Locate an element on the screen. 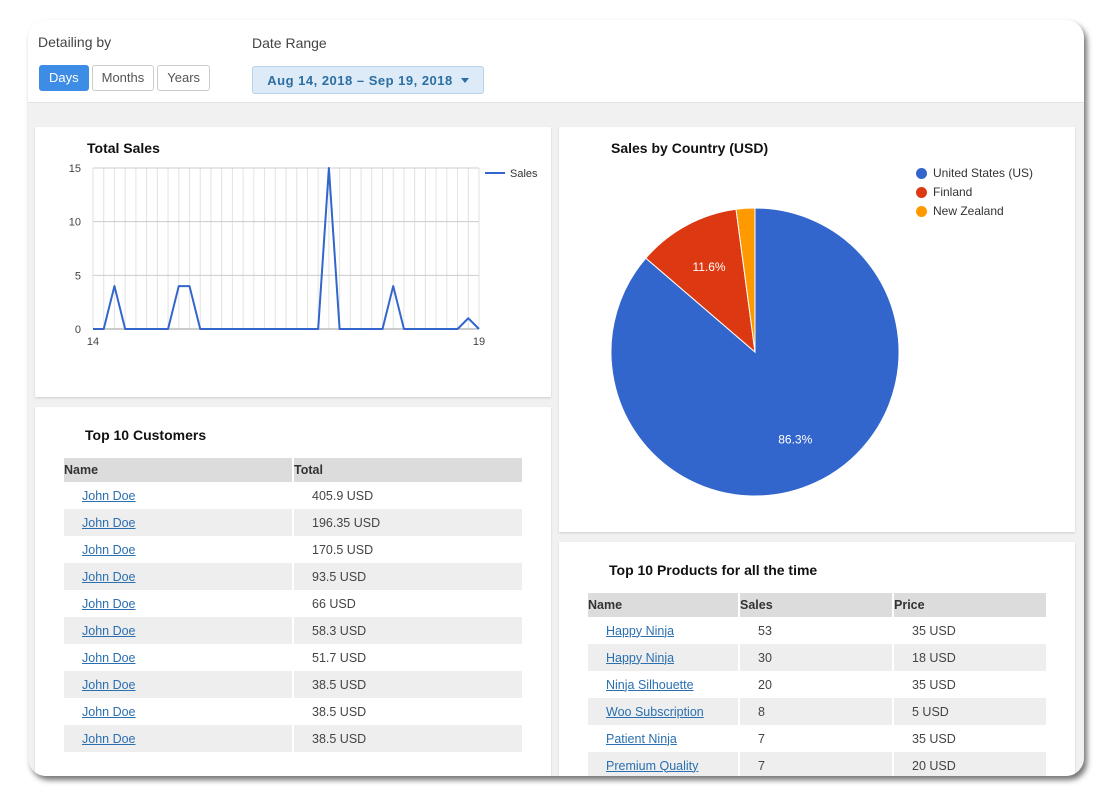  customer-total-cell: 66 USD is located at coordinates (407, 603).